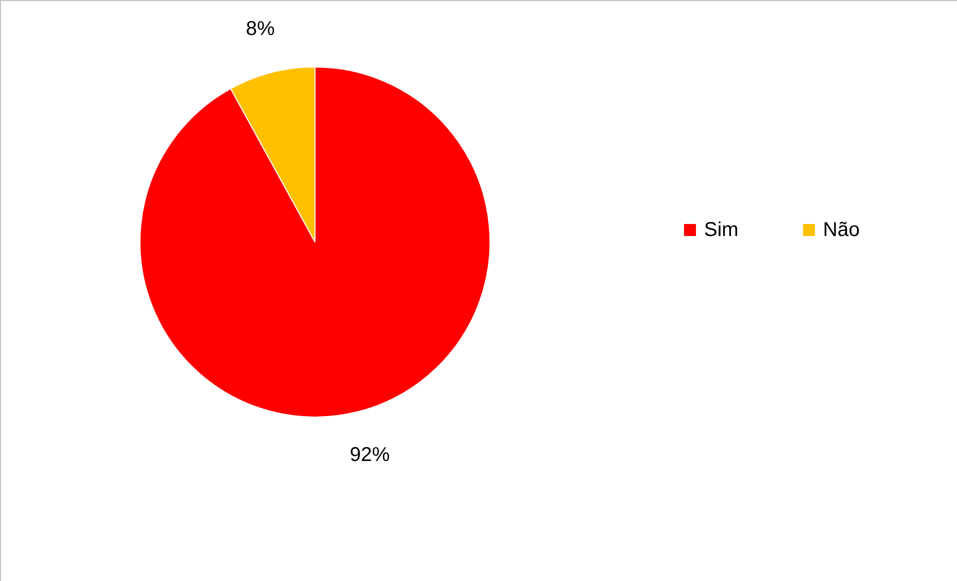 This screenshot has height=581, width=957. What do you see at coordinates (260, 29) in the screenshot?
I see `data-label: 8%` at bounding box center [260, 29].